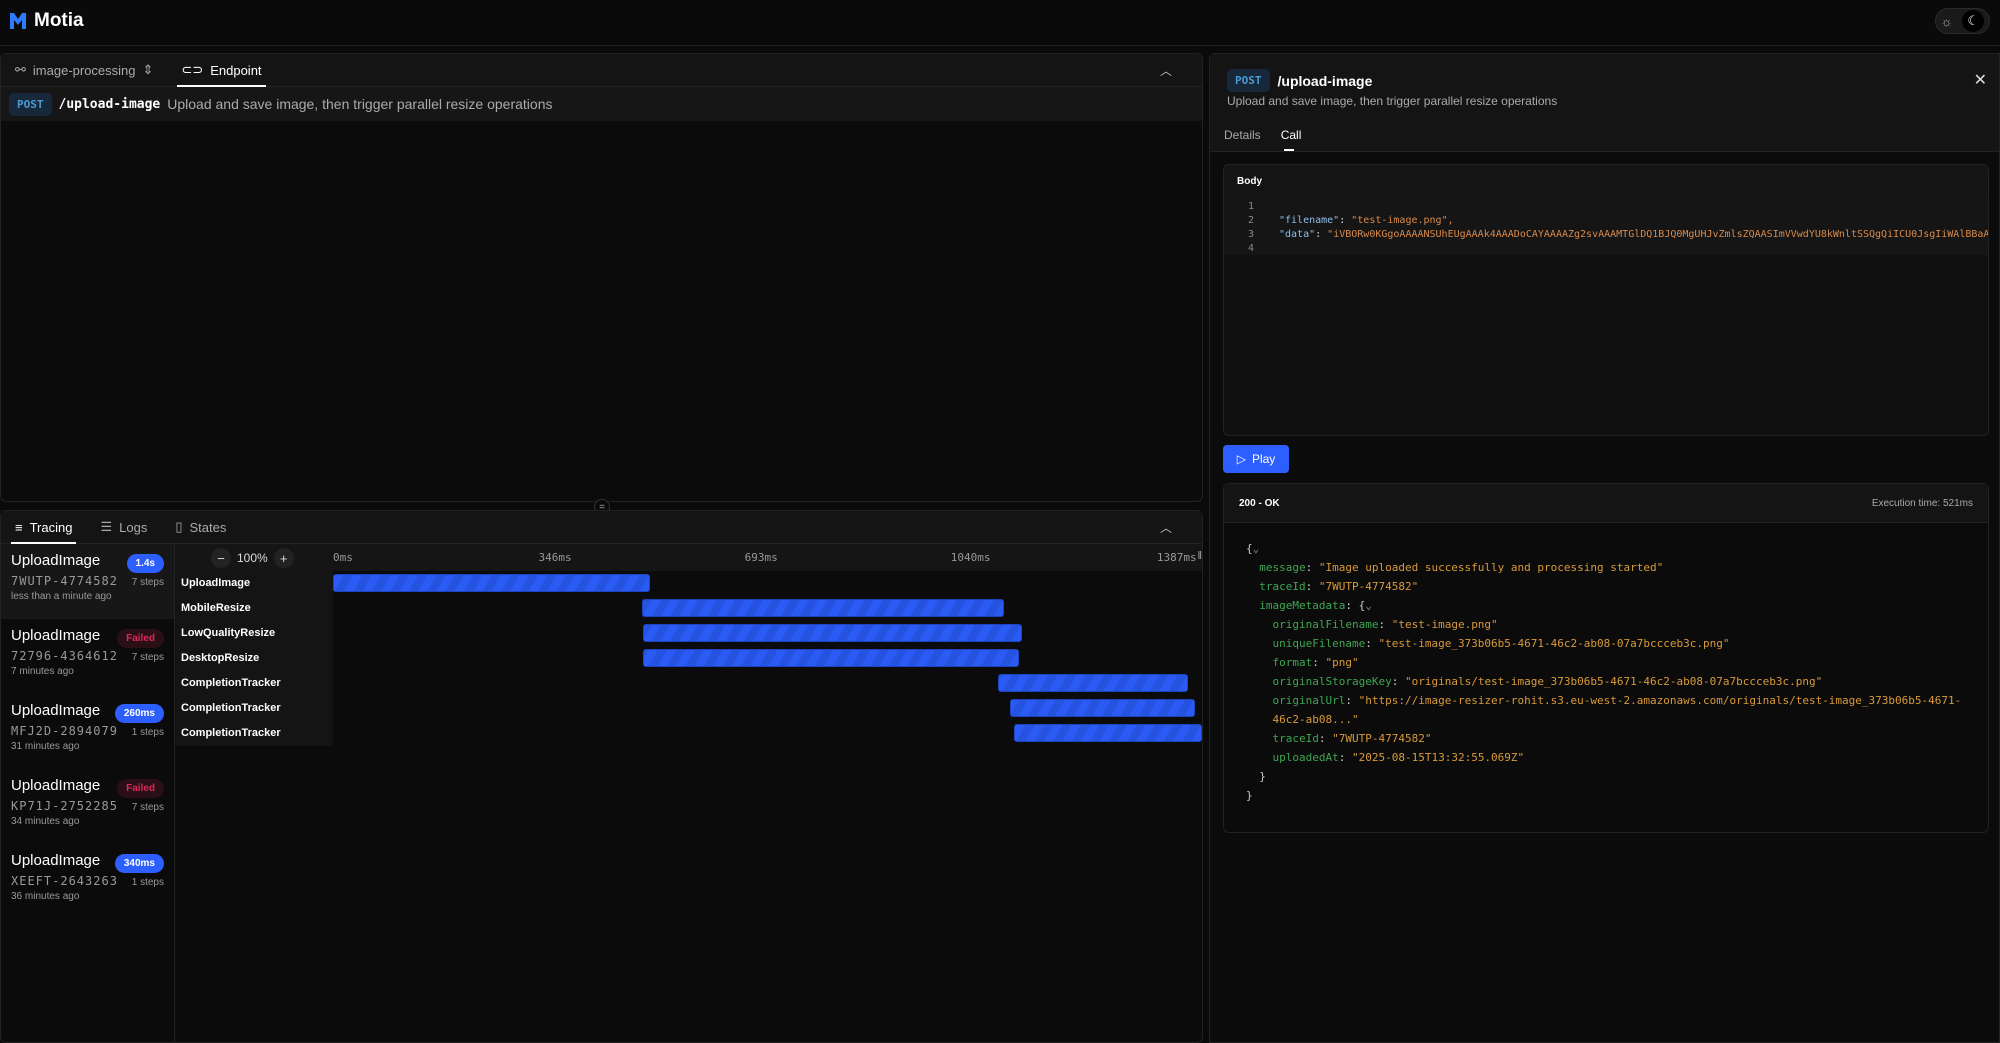 The height and width of the screenshot is (1043, 2000). I want to click on theme-toggle: ☼ ☾, so click(1962, 21).